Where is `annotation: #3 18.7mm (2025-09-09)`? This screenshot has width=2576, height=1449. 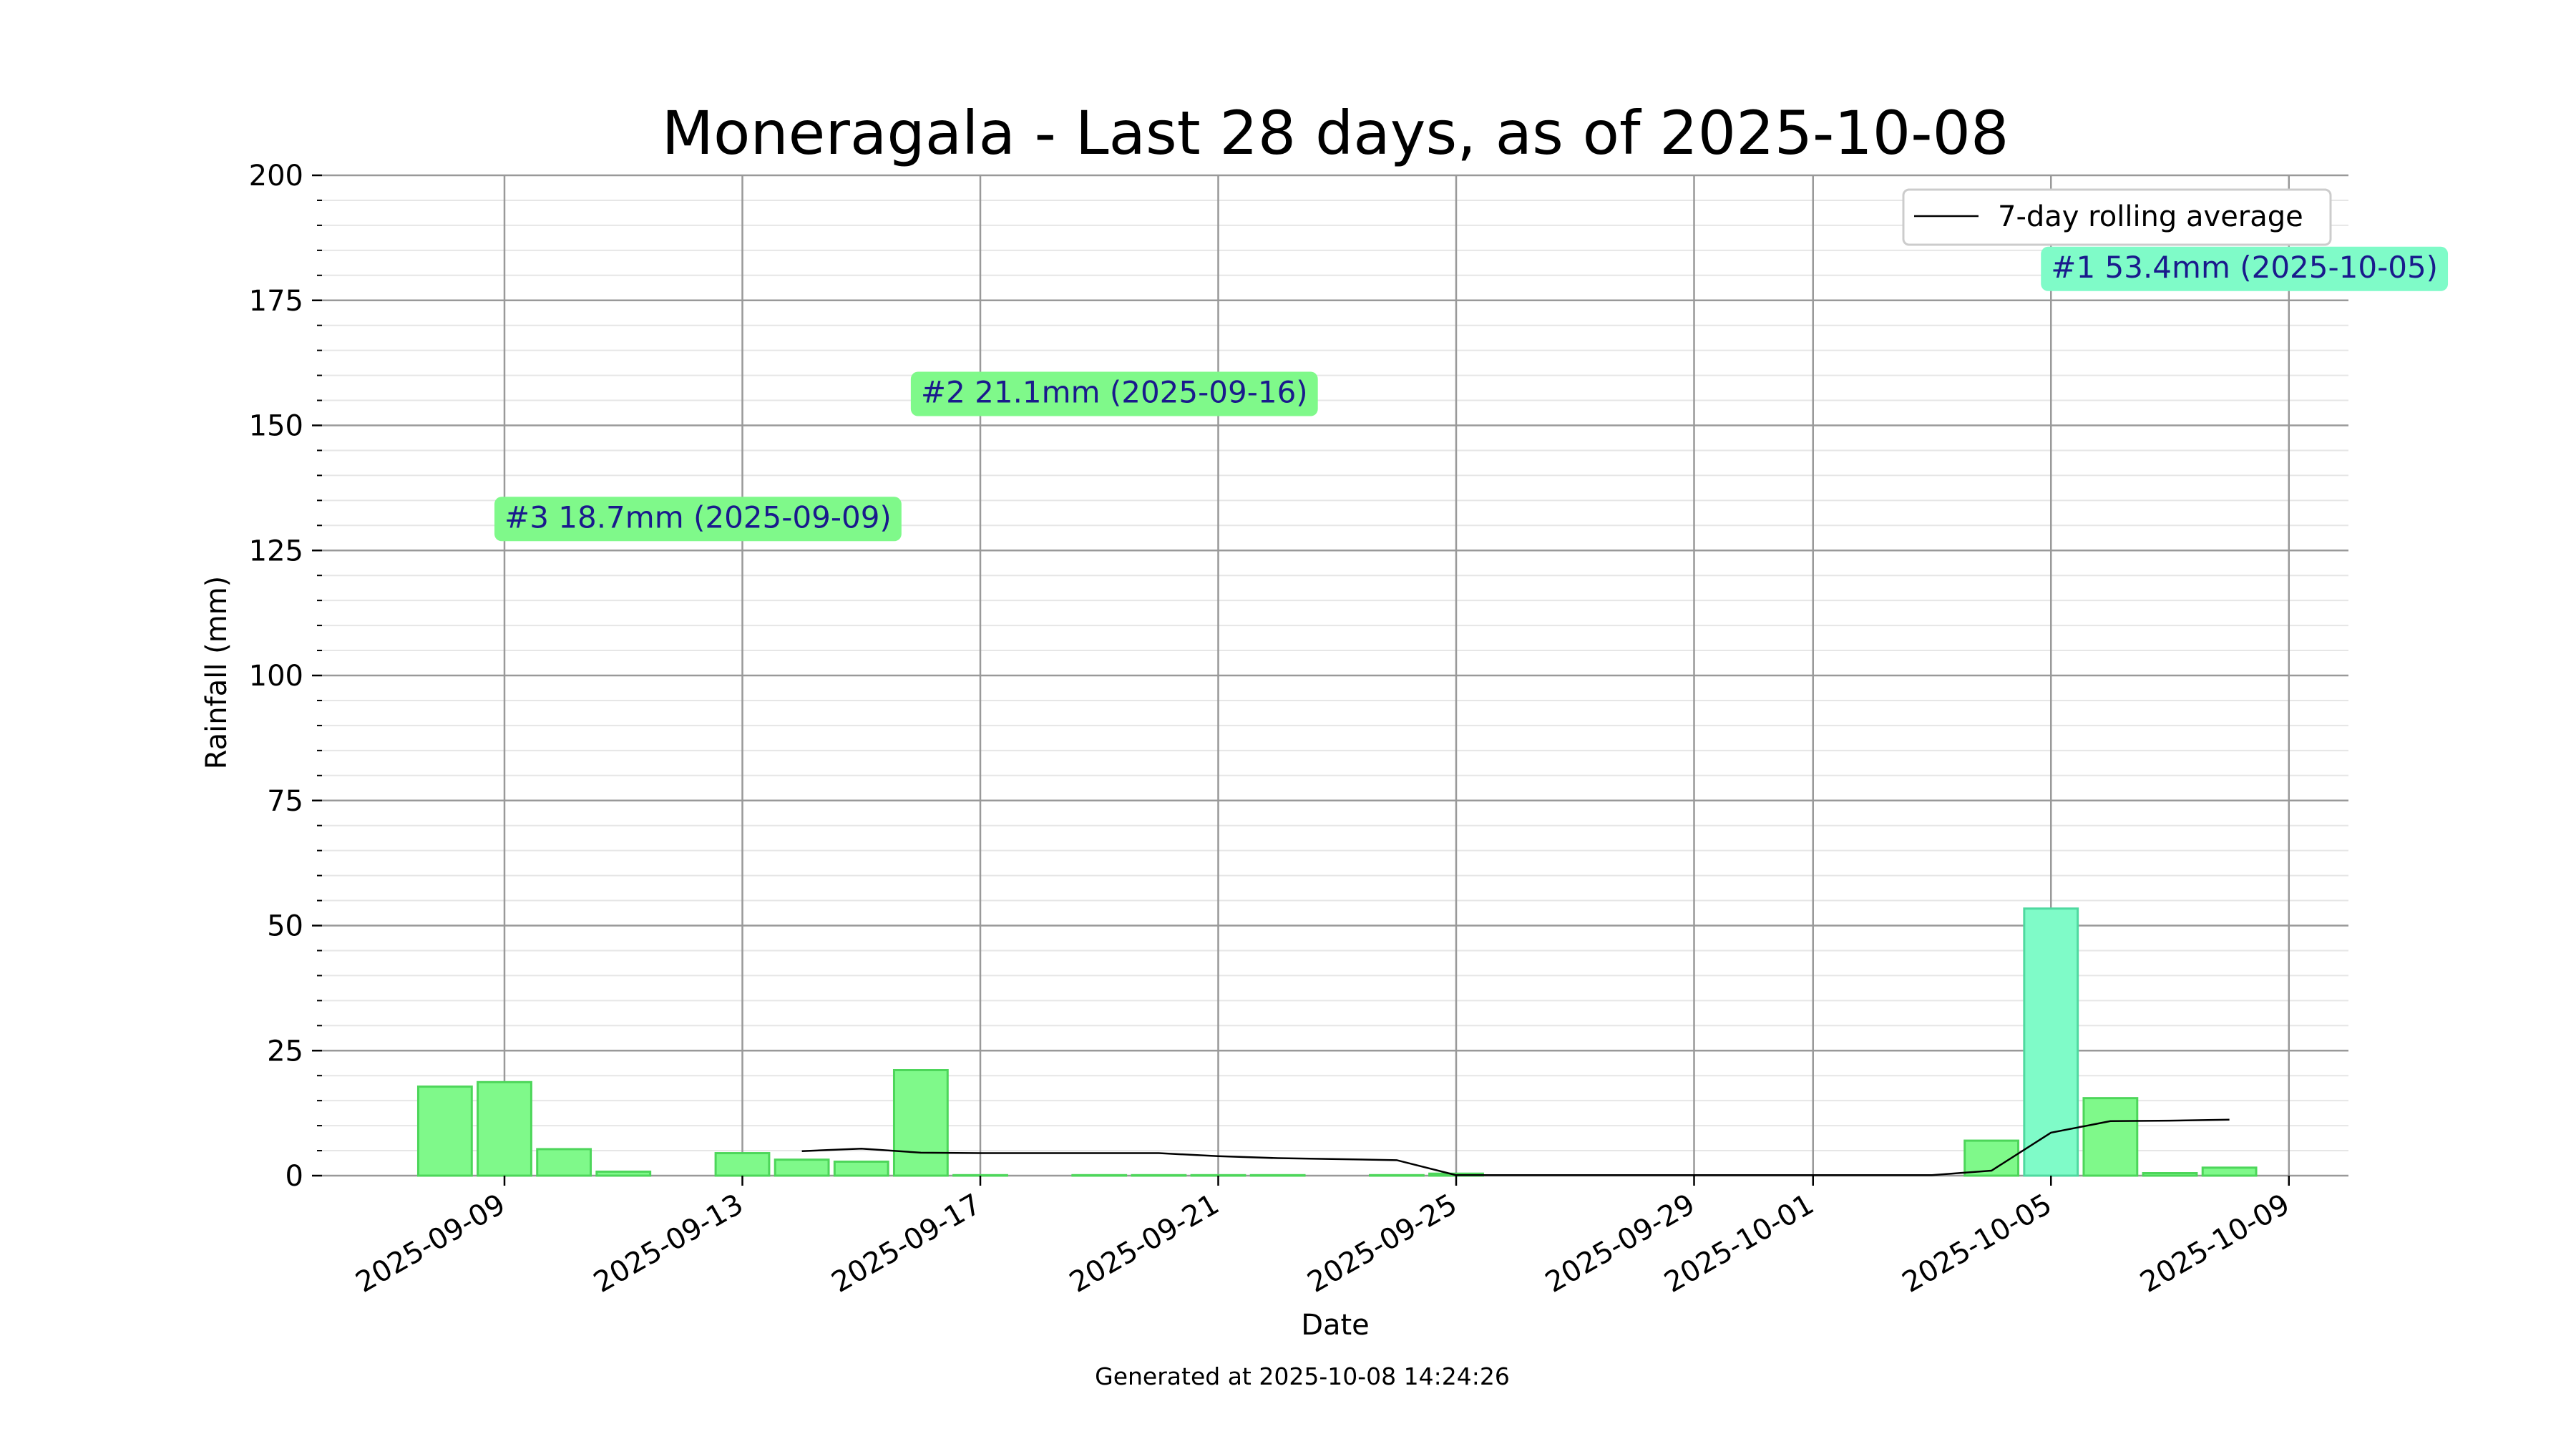 annotation: #3 18.7mm (2025-09-09) is located at coordinates (698, 519).